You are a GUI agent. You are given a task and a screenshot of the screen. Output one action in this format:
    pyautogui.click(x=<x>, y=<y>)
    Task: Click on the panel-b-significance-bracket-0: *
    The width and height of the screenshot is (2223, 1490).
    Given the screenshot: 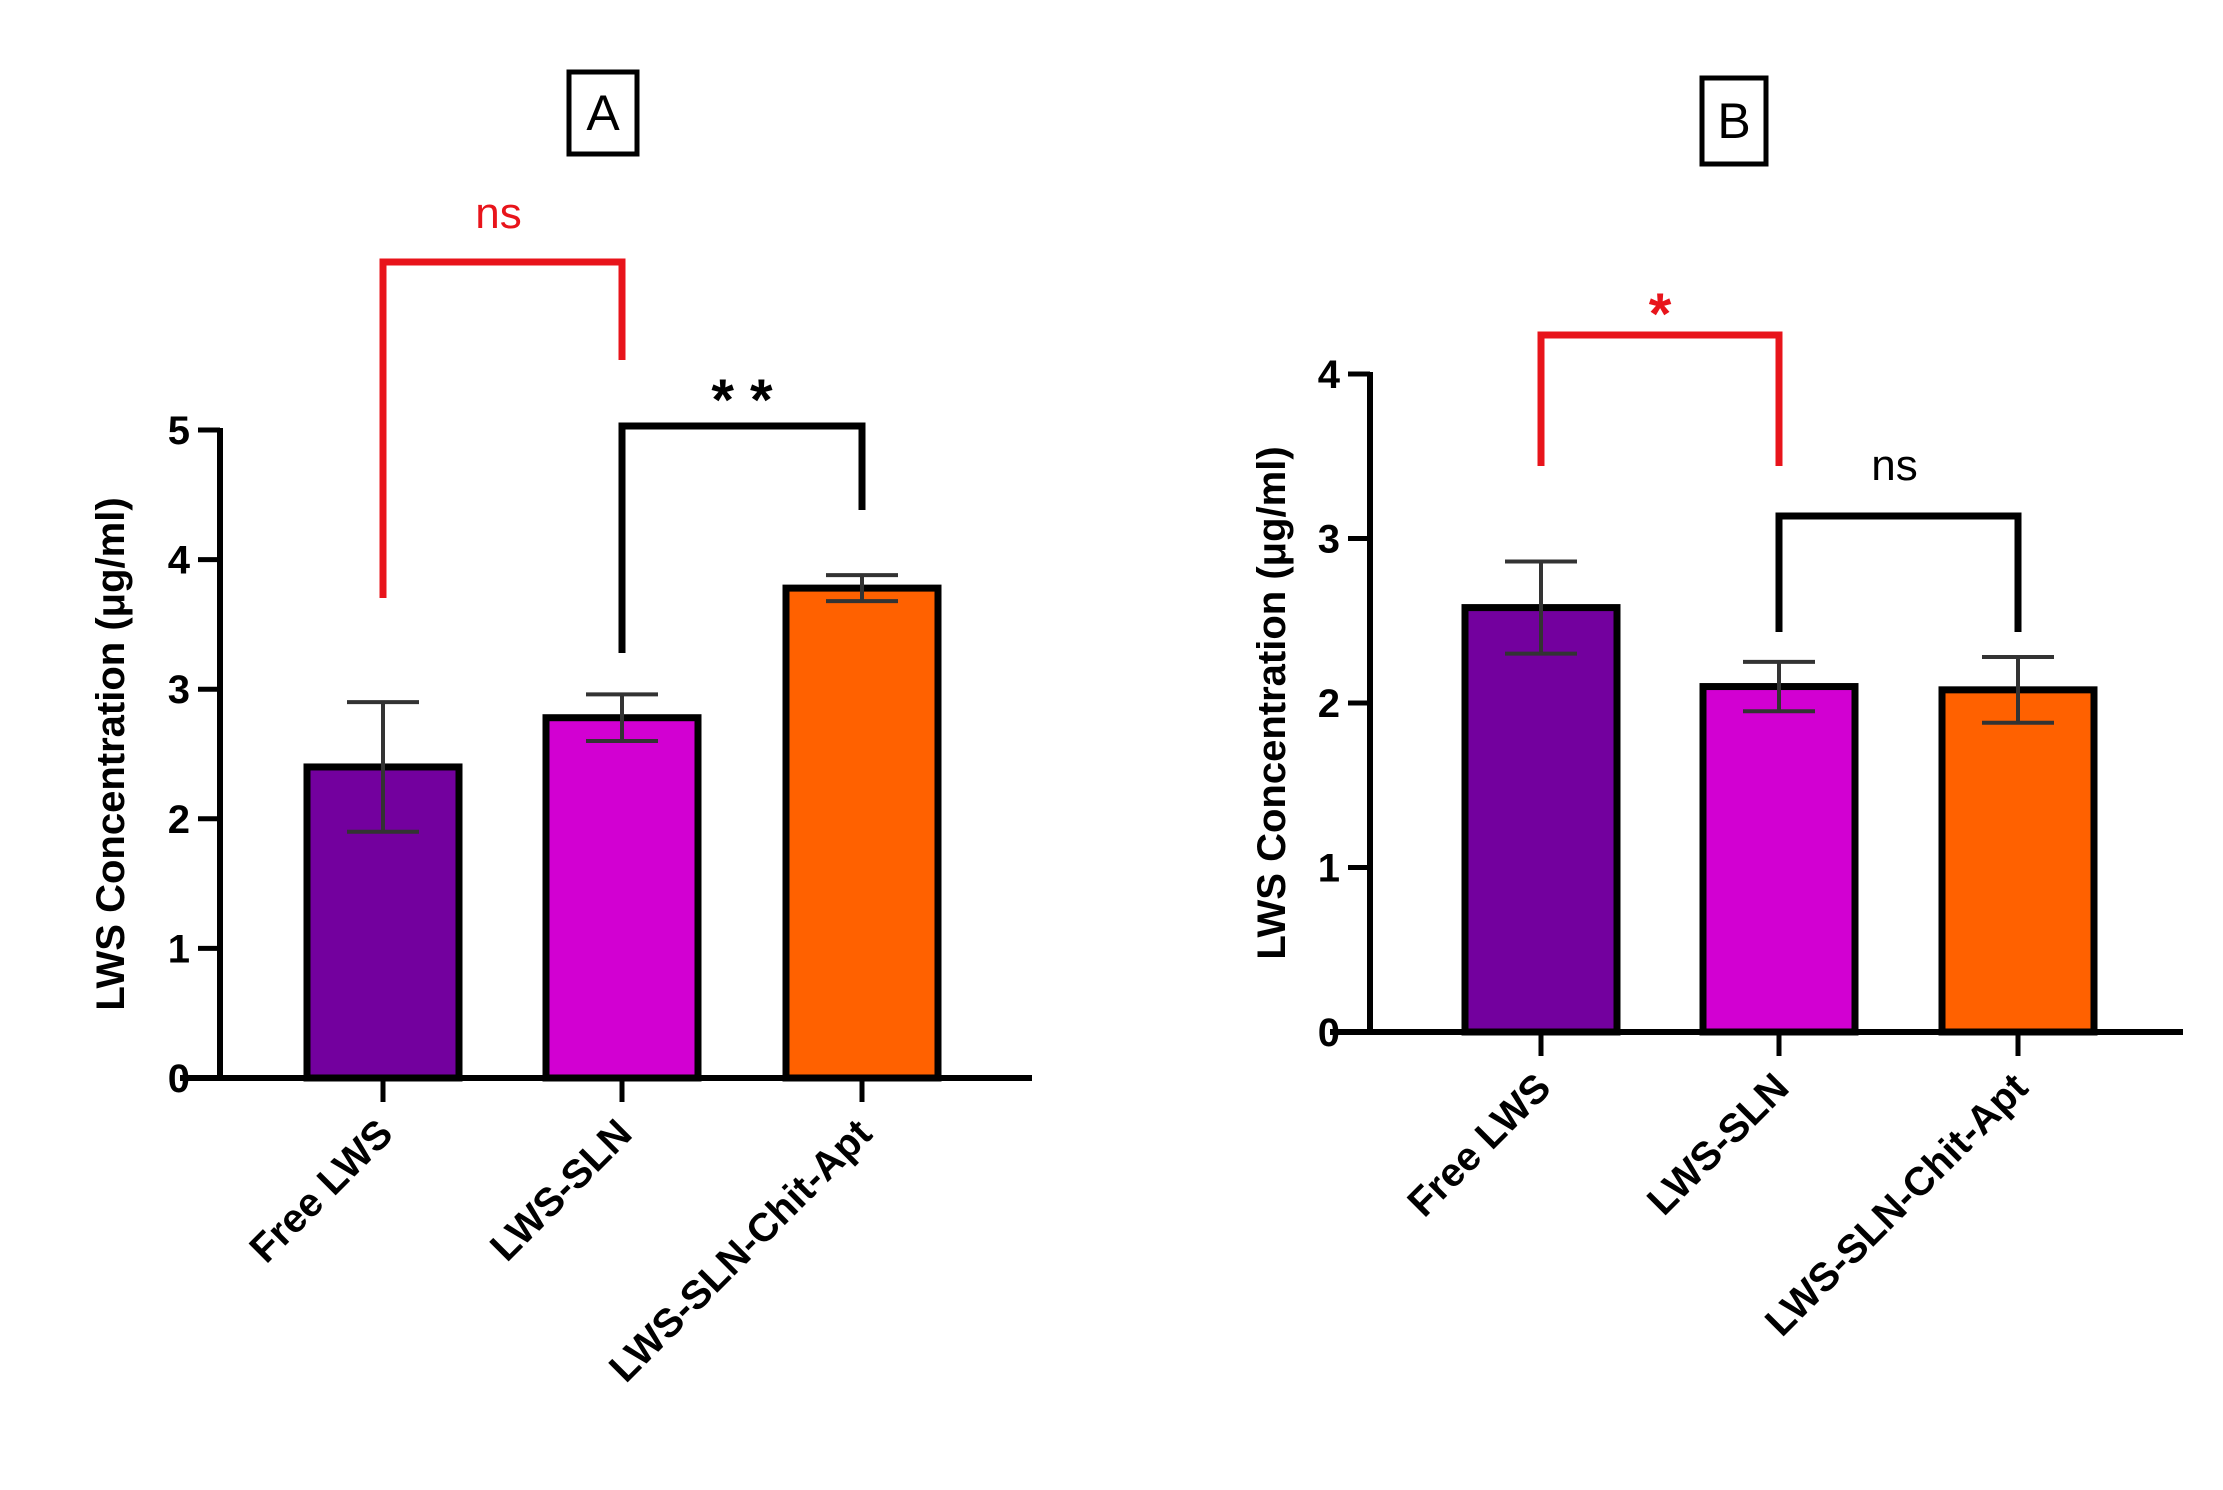 What is the action you would take?
    pyautogui.click(x=1660, y=374)
    